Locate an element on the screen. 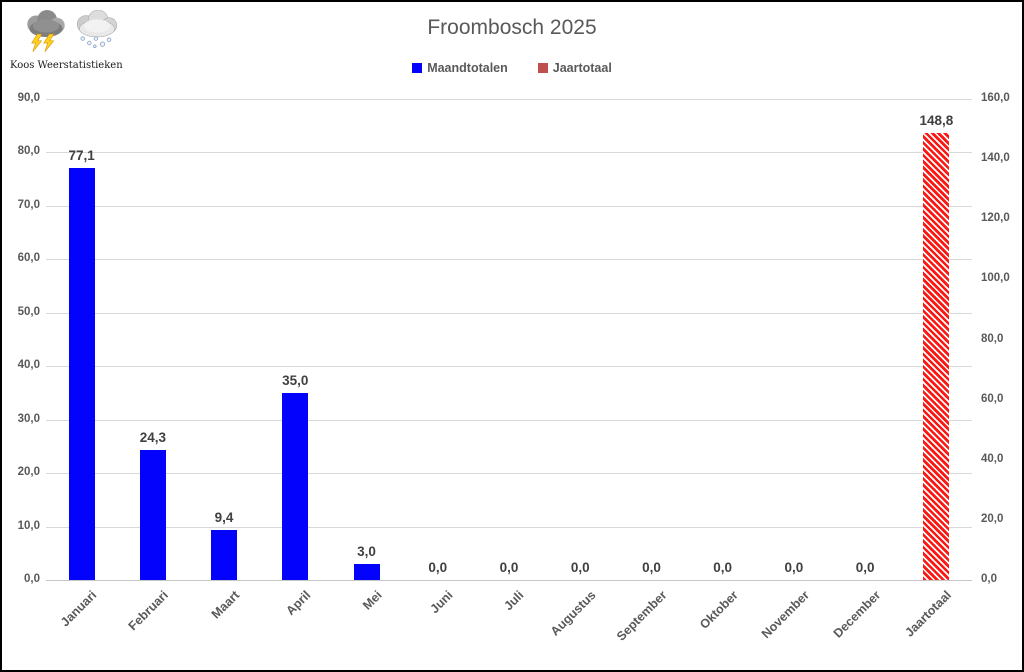  x-axis-label-september: September is located at coordinates (641, 616).